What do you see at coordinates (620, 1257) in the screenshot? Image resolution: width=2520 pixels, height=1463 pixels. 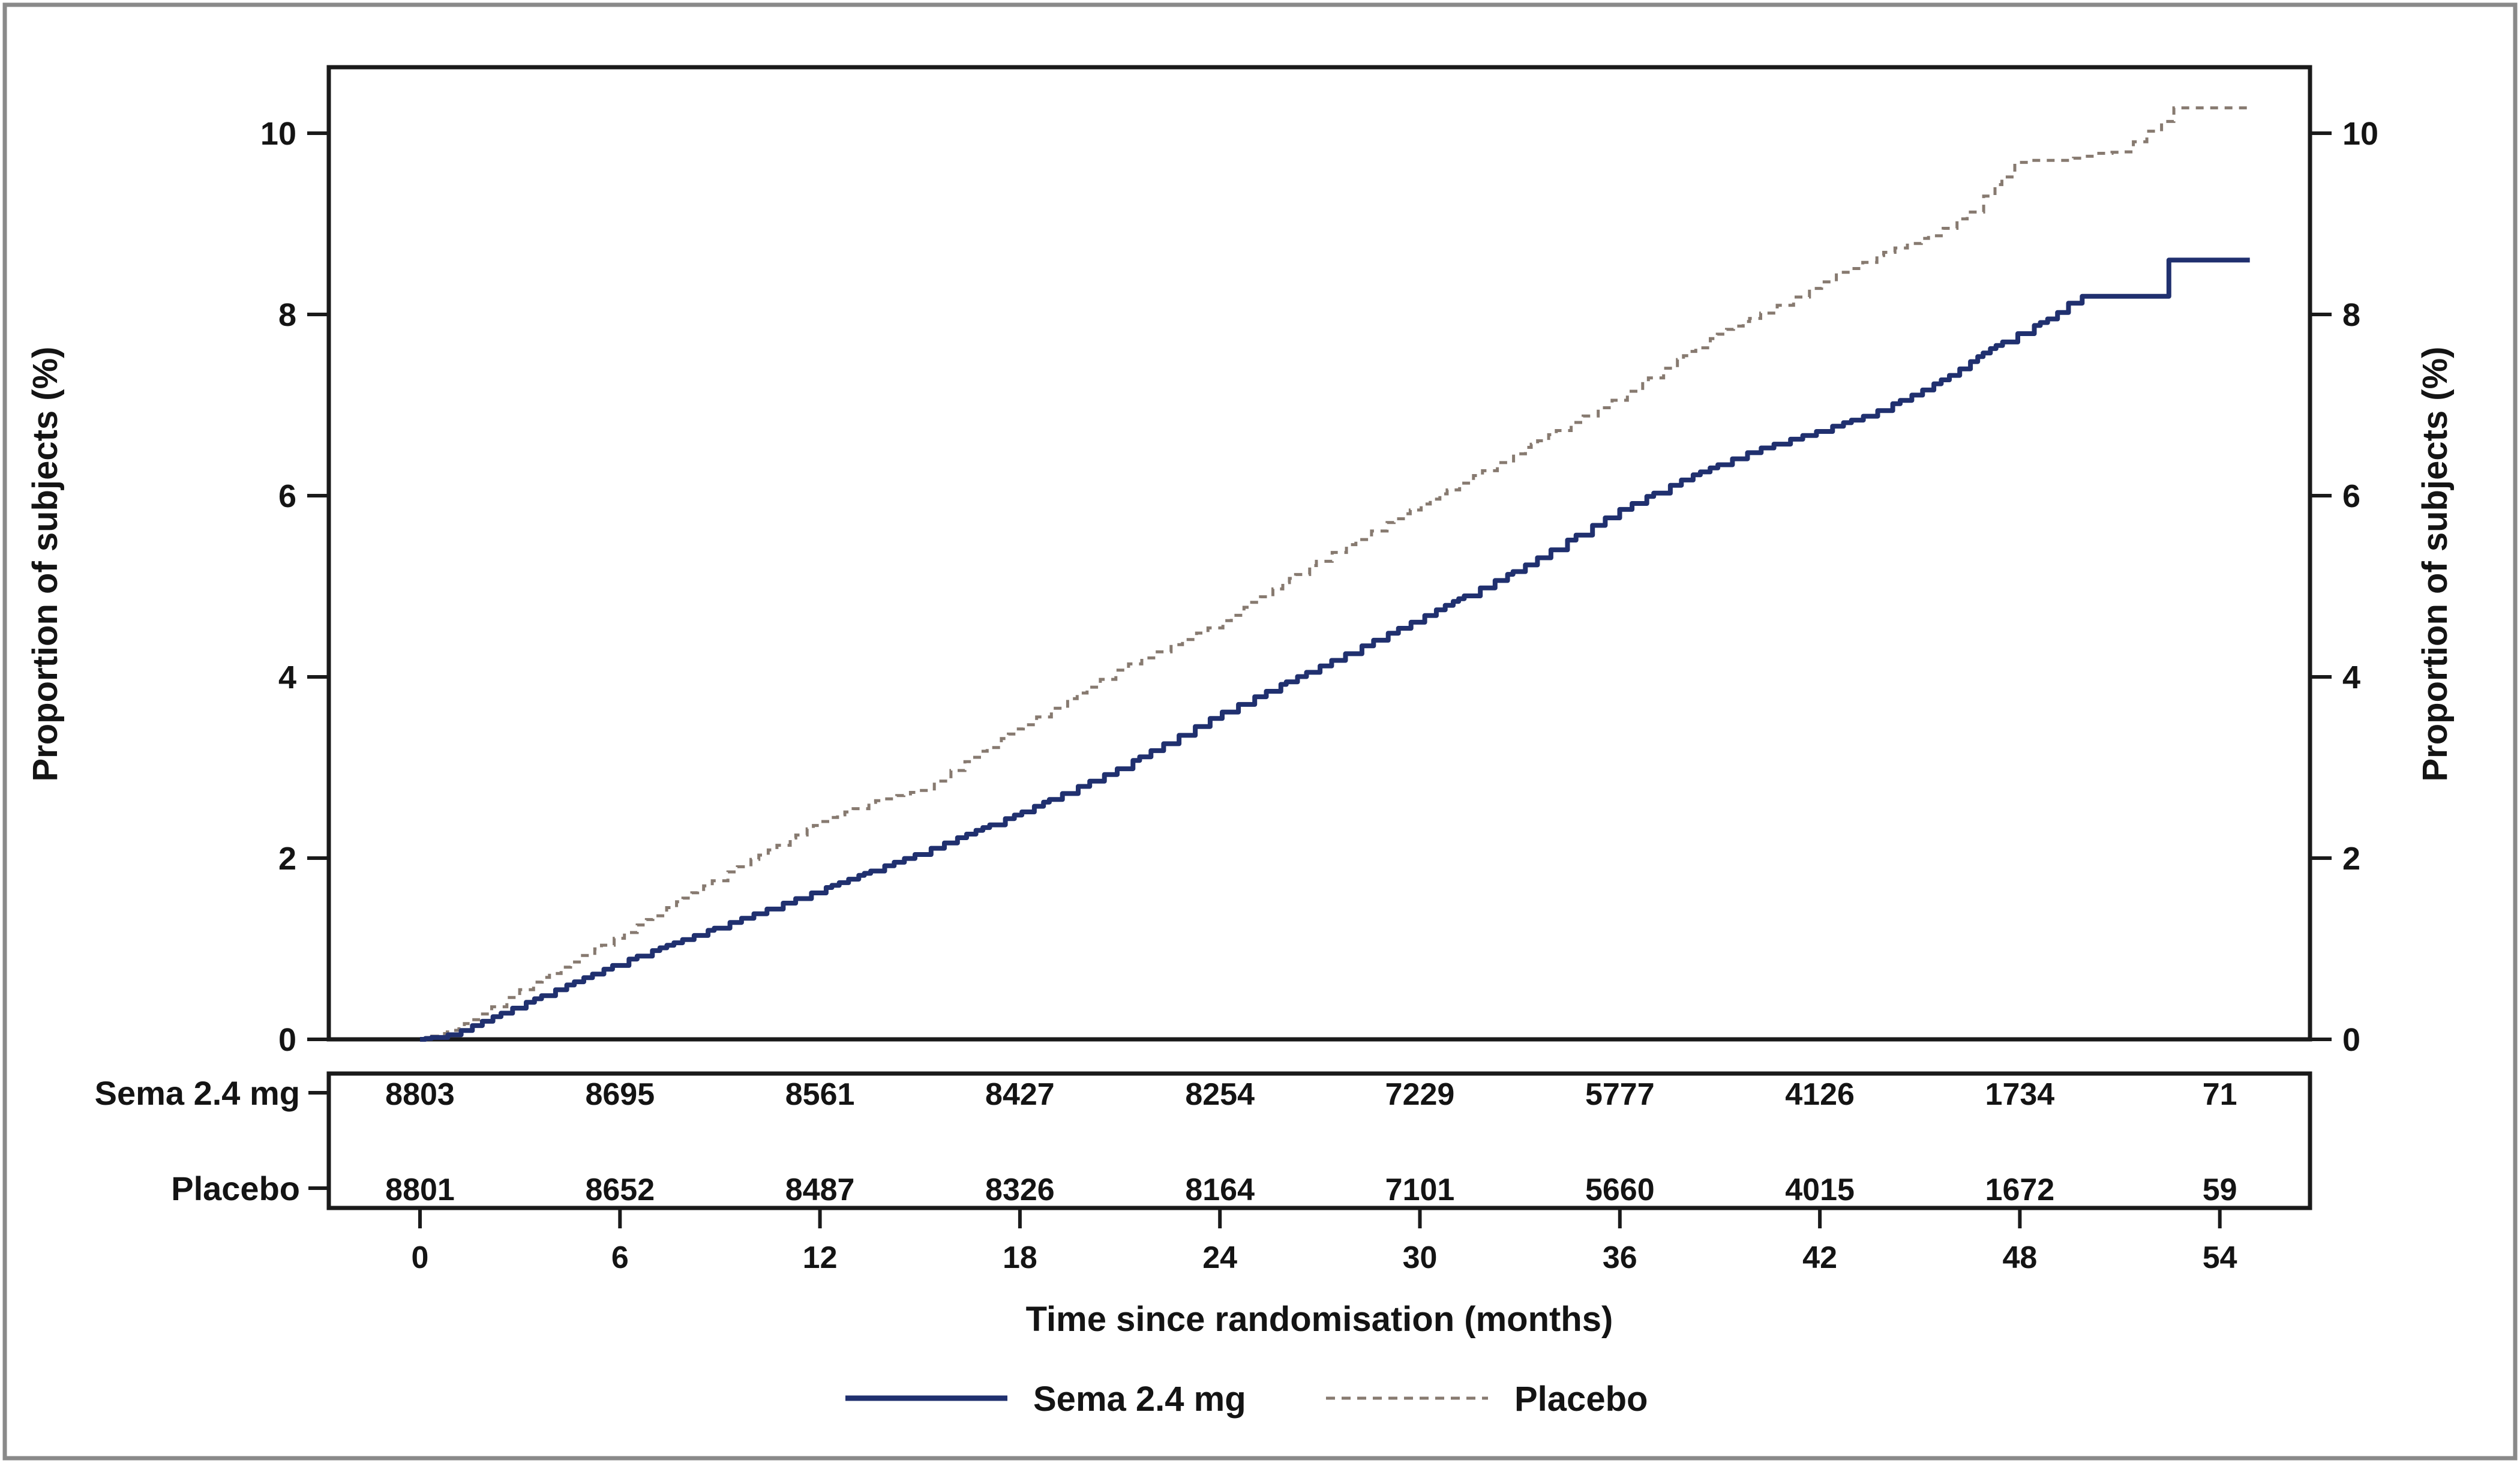 I see `x-axis-tick-label: 6` at bounding box center [620, 1257].